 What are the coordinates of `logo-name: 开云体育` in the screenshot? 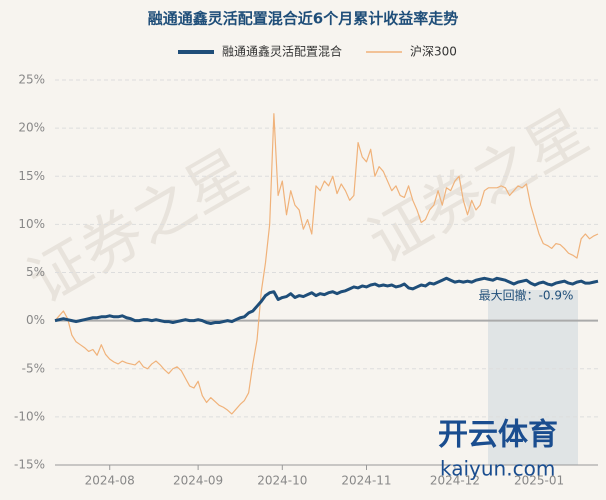 It's located at (498, 435).